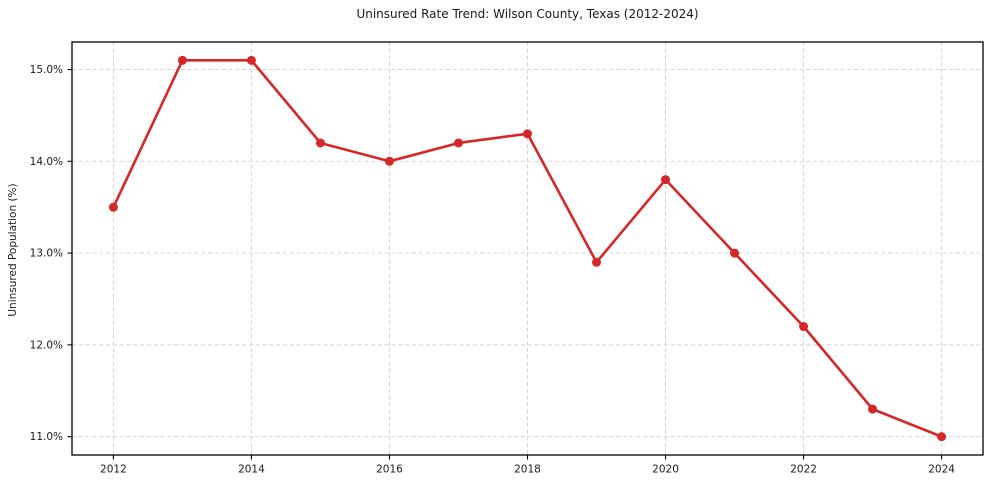 The height and width of the screenshot is (490, 989). I want to click on x-tick-label: 2014, so click(251, 470).